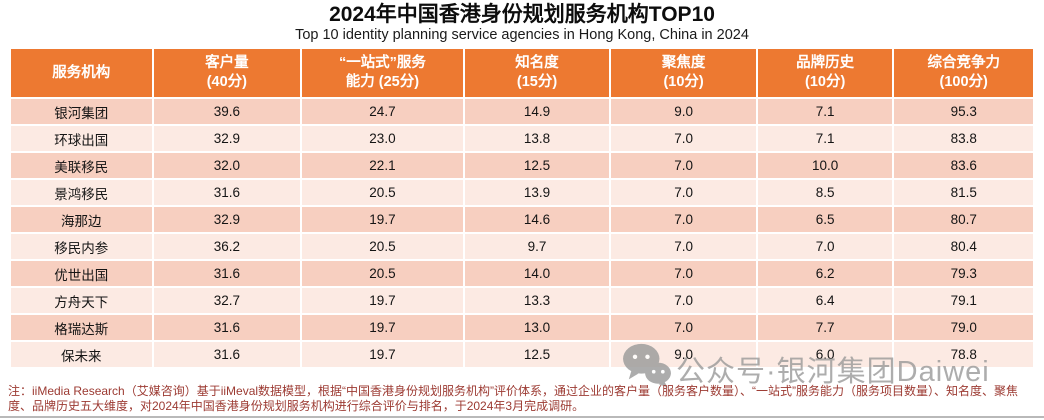 The width and height of the screenshot is (1044, 420). Describe the element at coordinates (537, 273) in the screenshot. I see `score-cell: 14.0` at that location.